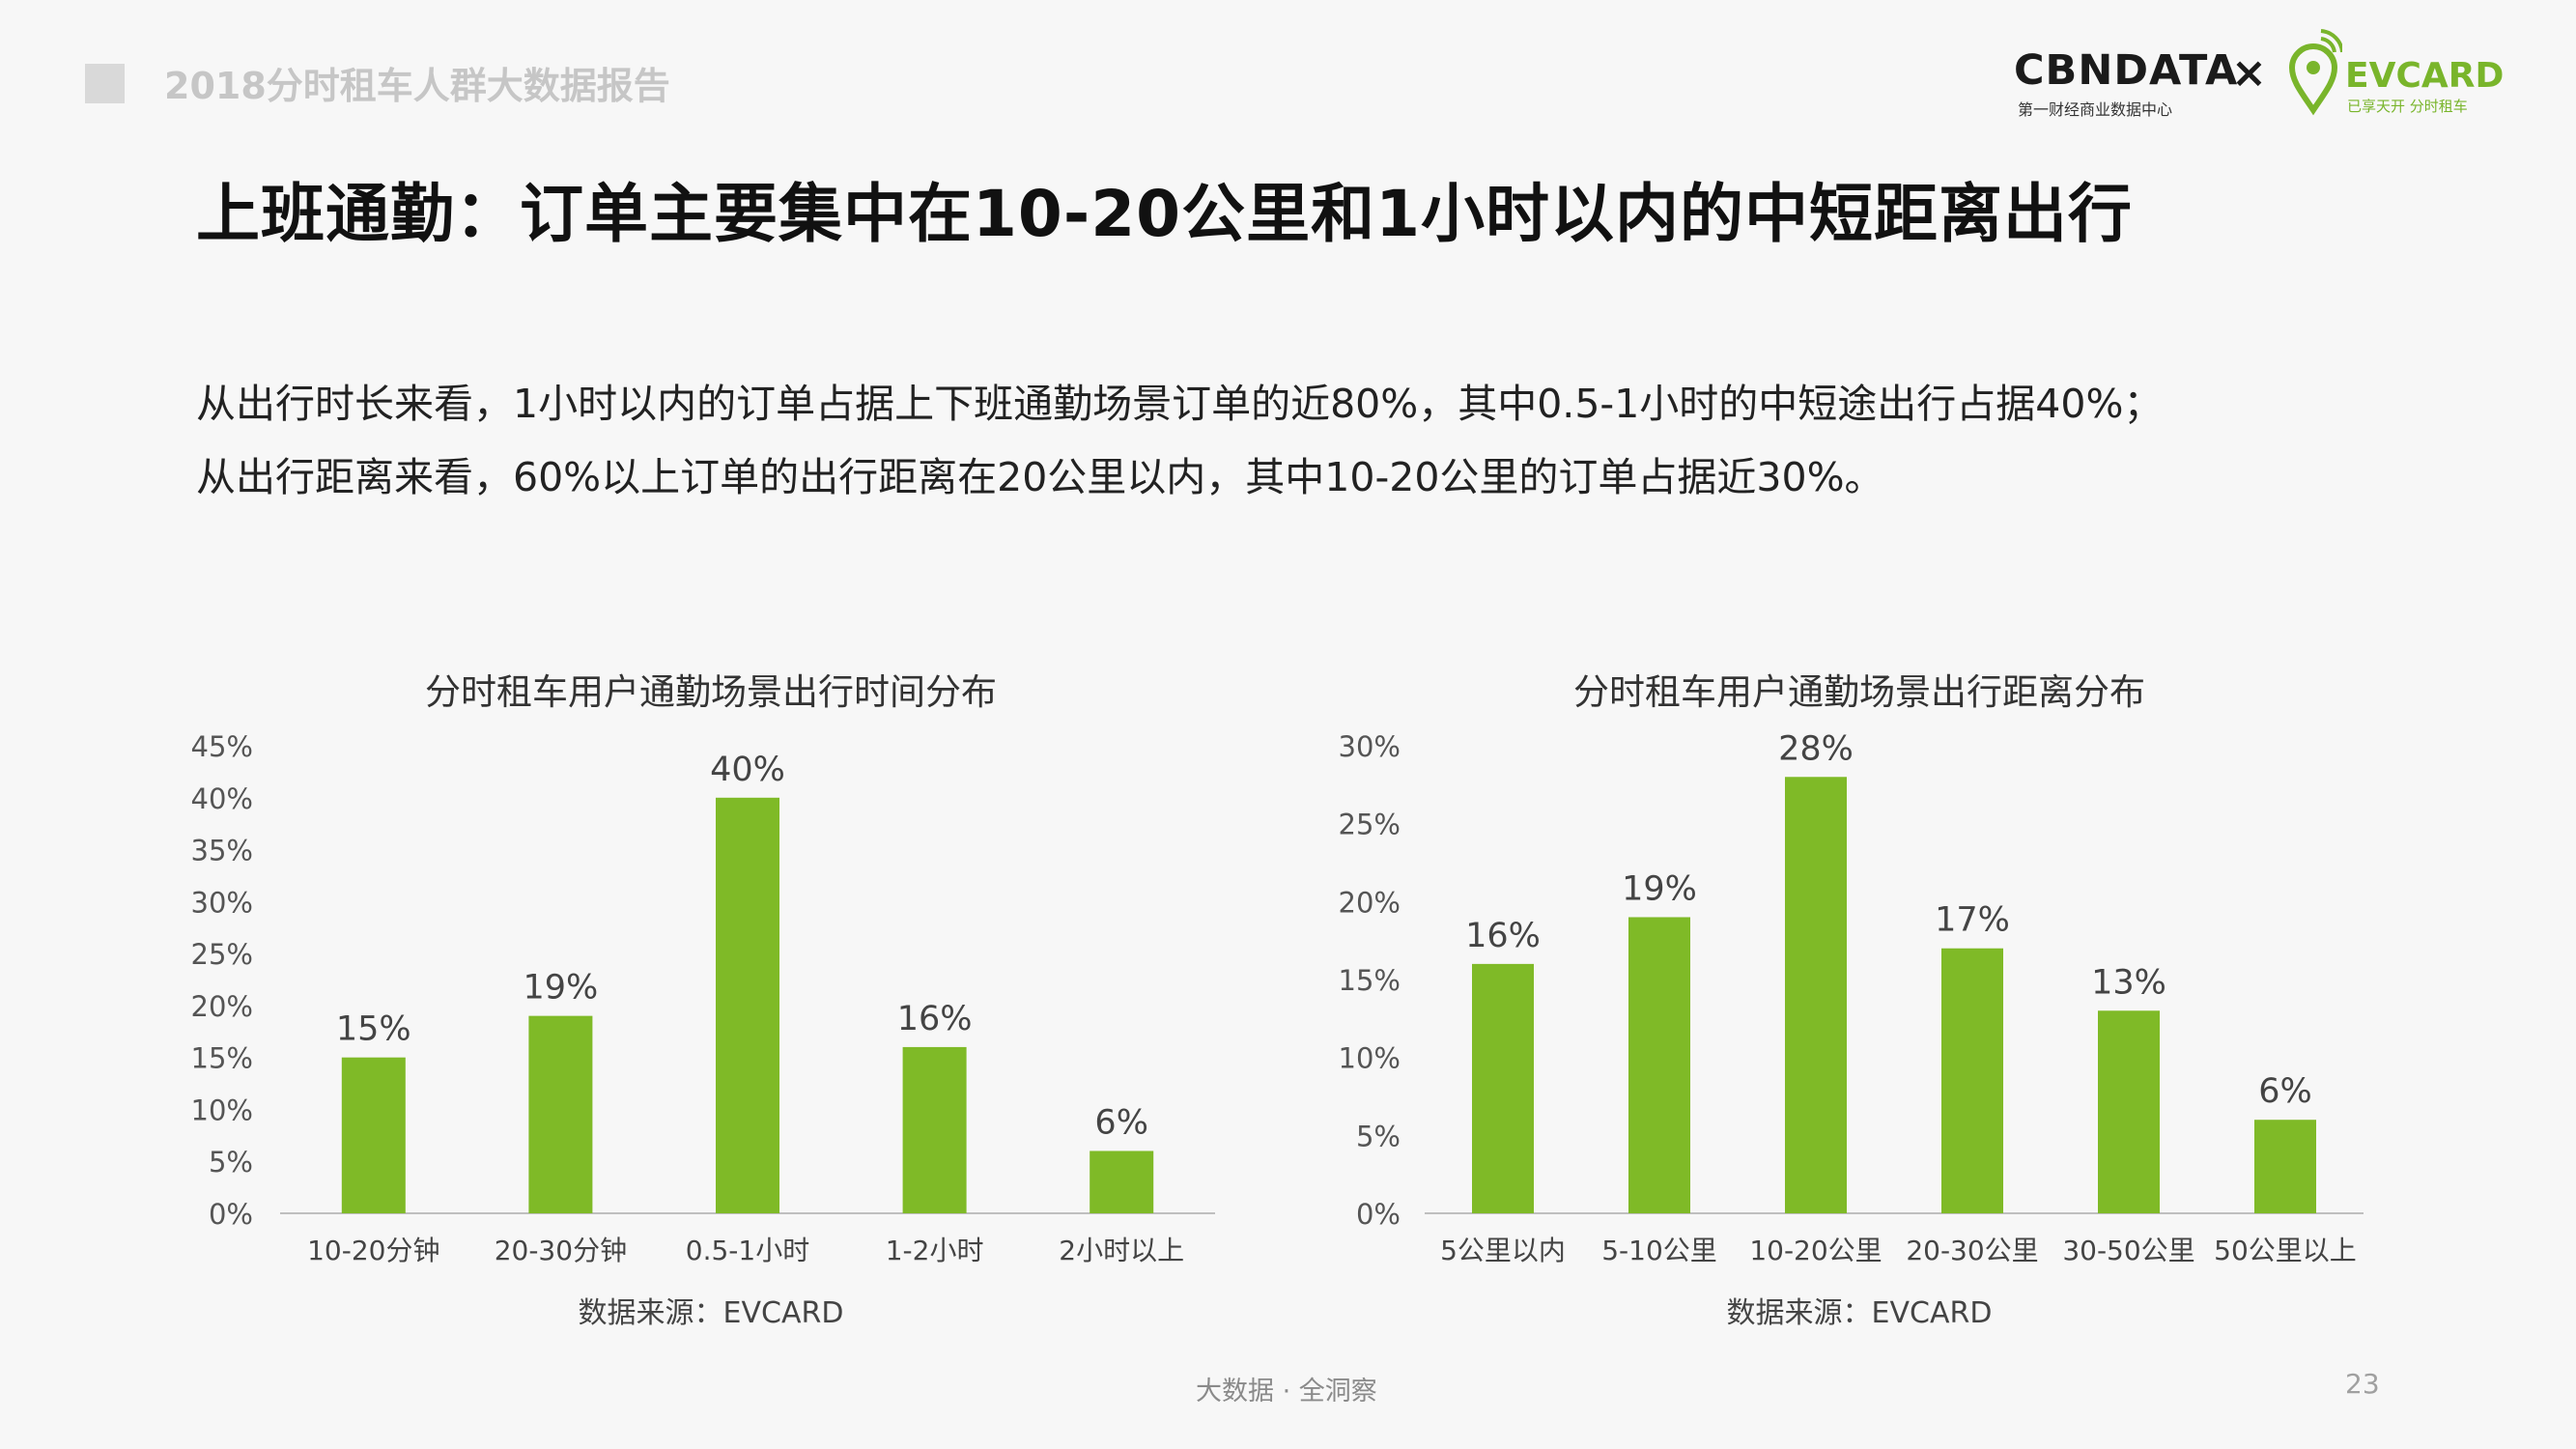  What do you see at coordinates (2362, 1384) in the screenshot?
I see `page-number: 23` at bounding box center [2362, 1384].